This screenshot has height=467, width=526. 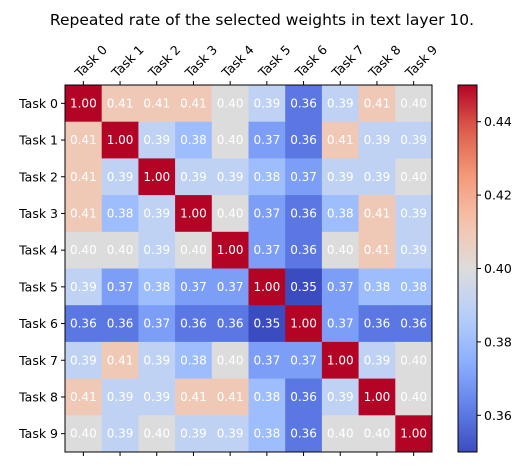 I want to click on y-tick-label: Task 9, so click(x=38, y=433).